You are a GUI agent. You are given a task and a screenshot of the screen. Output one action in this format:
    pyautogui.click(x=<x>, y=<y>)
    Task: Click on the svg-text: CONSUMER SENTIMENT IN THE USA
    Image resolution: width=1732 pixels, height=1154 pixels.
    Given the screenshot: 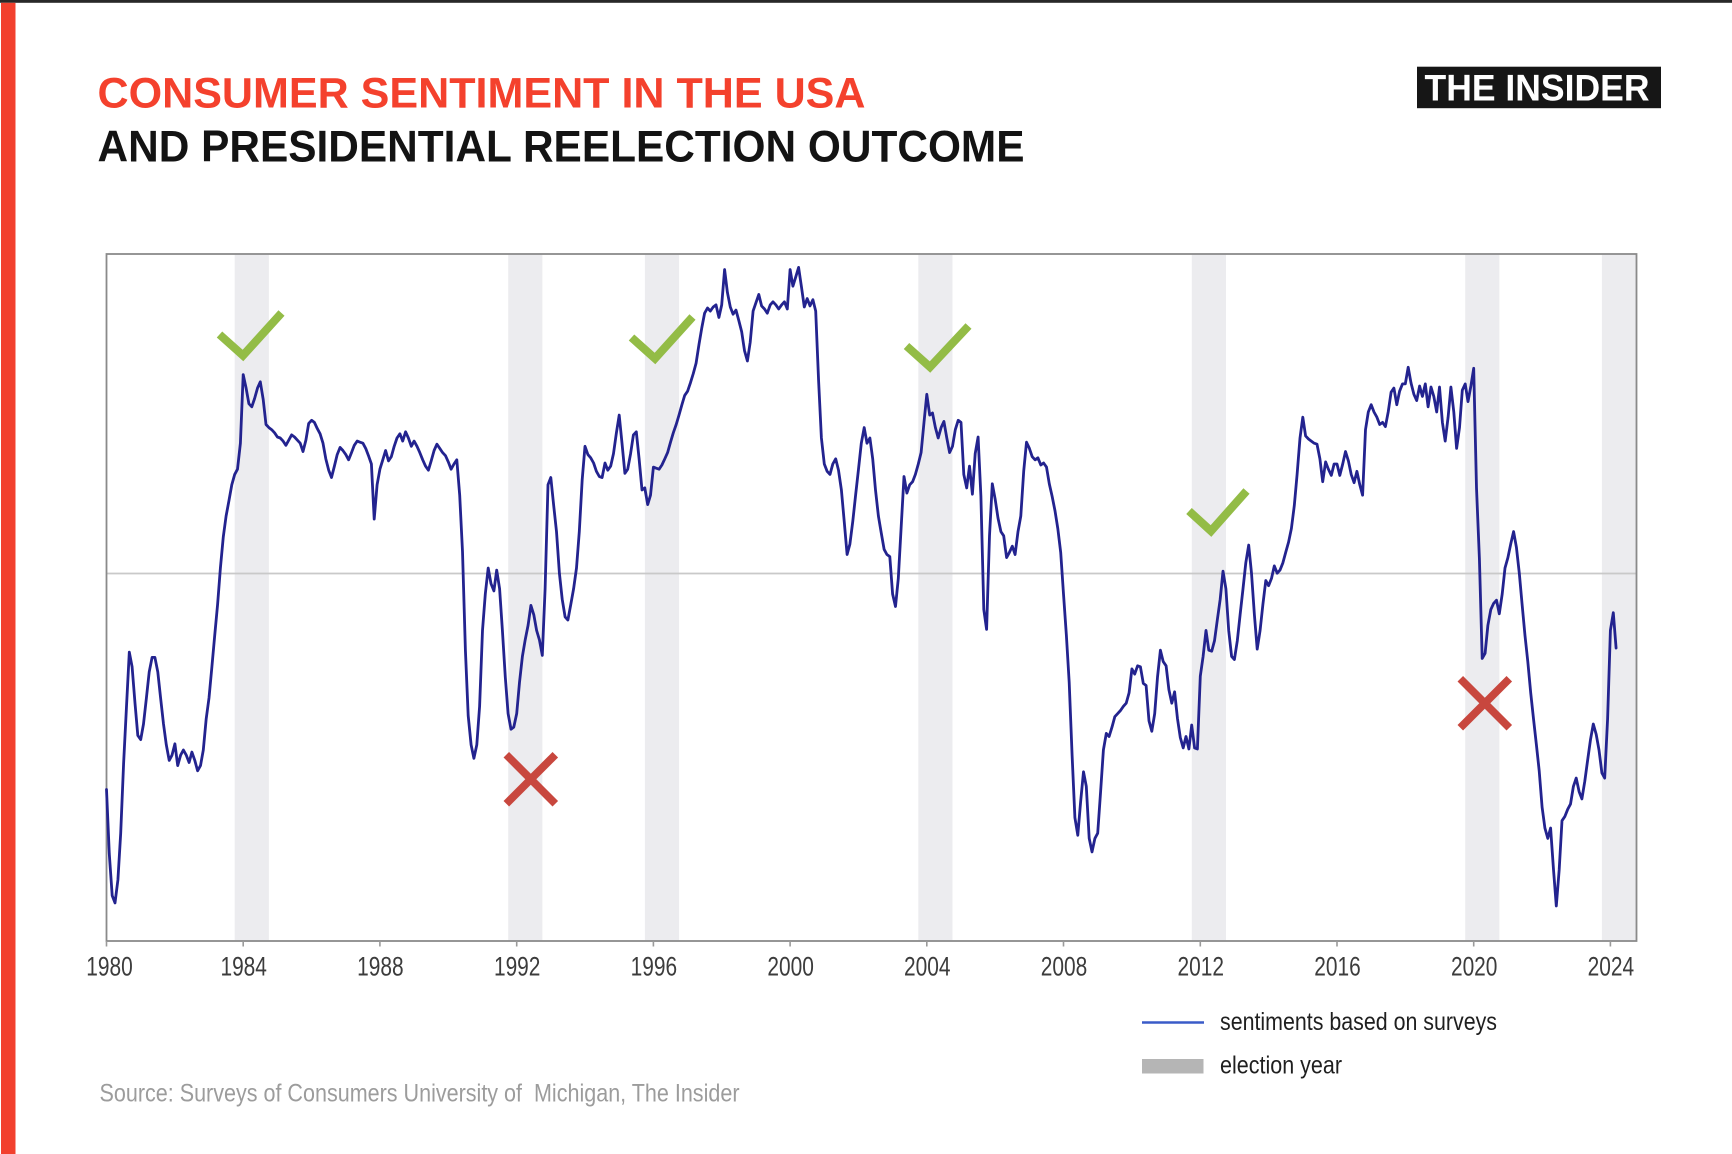 What is the action you would take?
    pyautogui.click(x=482, y=93)
    